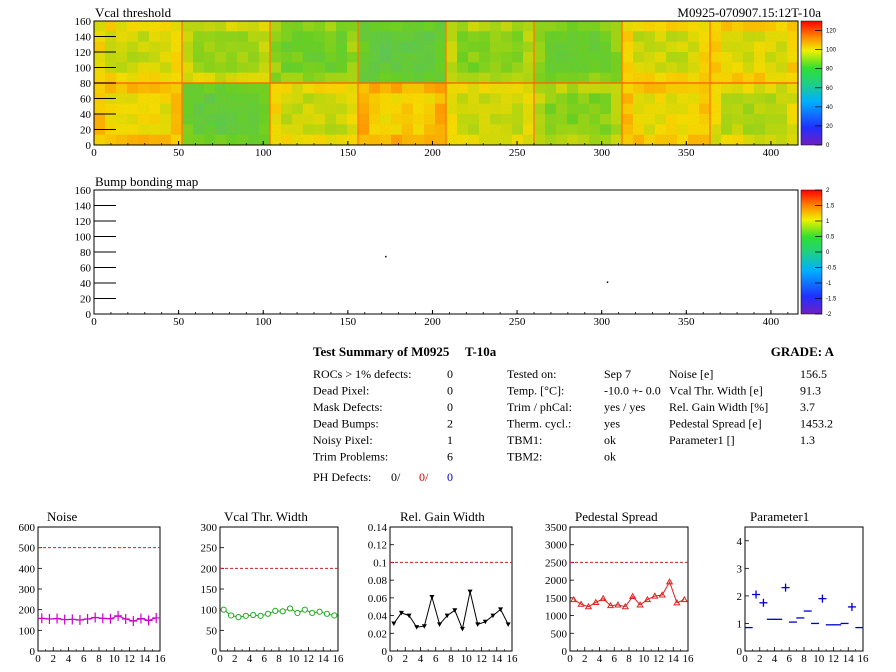 Image resolution: width=896 pixels, height=672 pixels. I want to click on y-tick-label: 250, so click(209, 549).